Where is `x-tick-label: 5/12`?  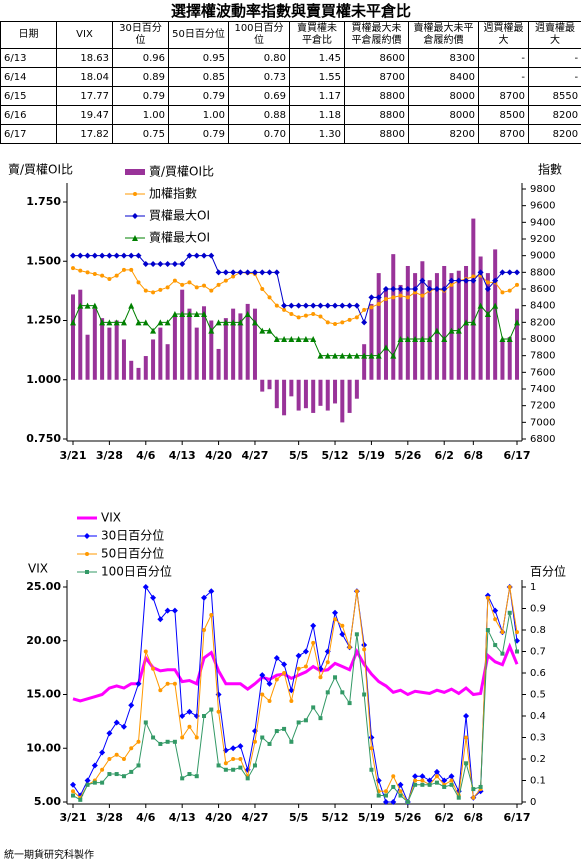 x-tick-label: 5/12 is located at coordinates (335, 455).